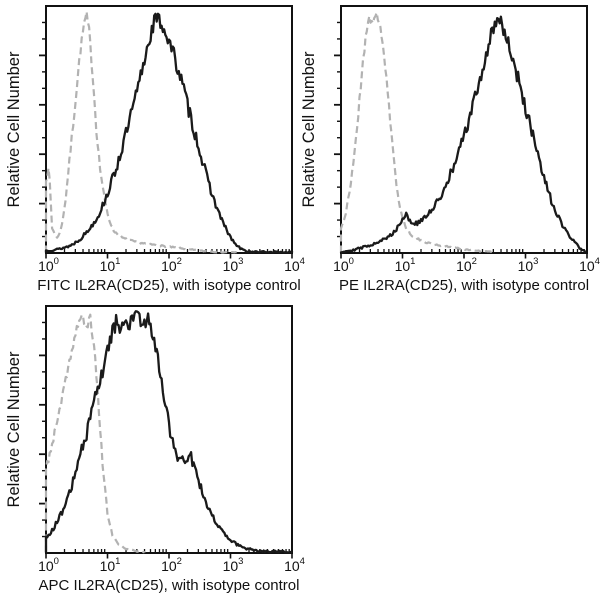 The height and width of the screenshot is (600, 600). What do you see at coordinates (464, 285) in the screenshot?
I see `x-axis-title-pe: PE IL2RA(CD25), with isotype control` at bounding box center [464, 285].